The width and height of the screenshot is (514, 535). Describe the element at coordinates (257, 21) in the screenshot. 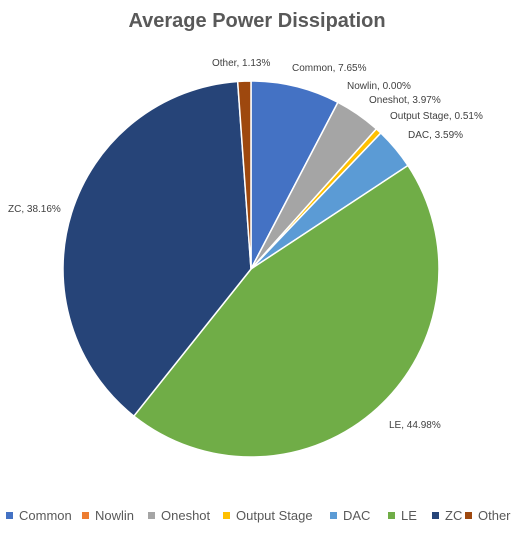

I see `chart-title: Average Power Dissipation` at that location.